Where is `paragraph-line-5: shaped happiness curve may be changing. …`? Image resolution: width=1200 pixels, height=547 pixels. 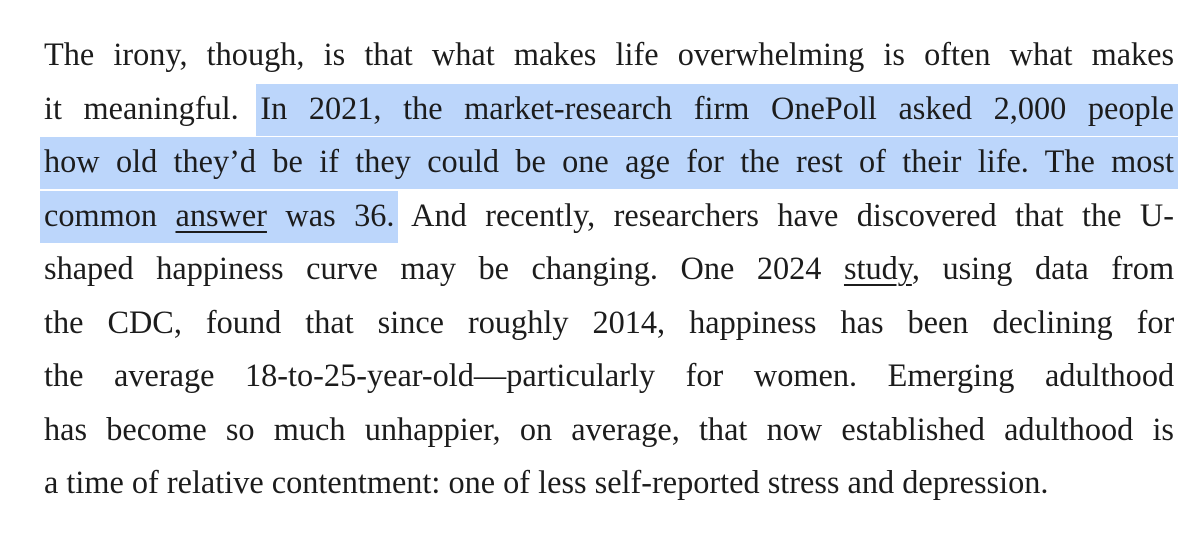
paragraph-line-5: shaped happiness curve may be changing. … is located at coordinates (609, 269).